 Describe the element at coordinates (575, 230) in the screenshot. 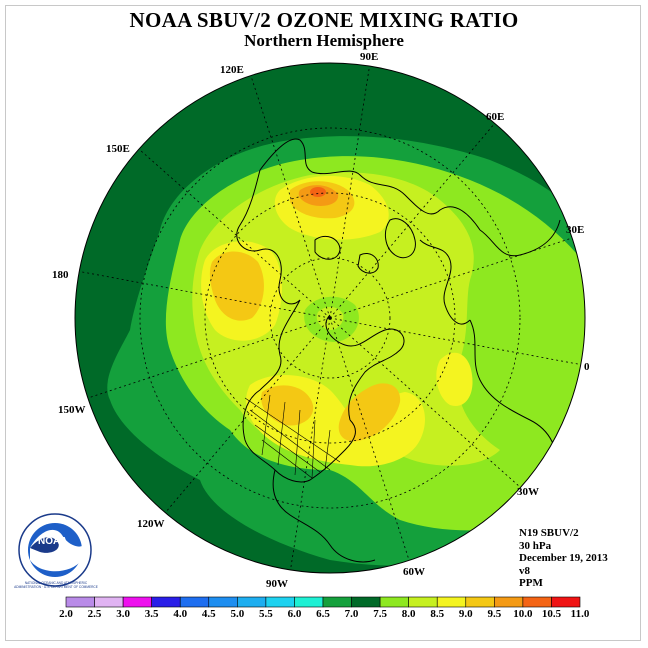

I see `lon-label-30e: 30E` at that location.